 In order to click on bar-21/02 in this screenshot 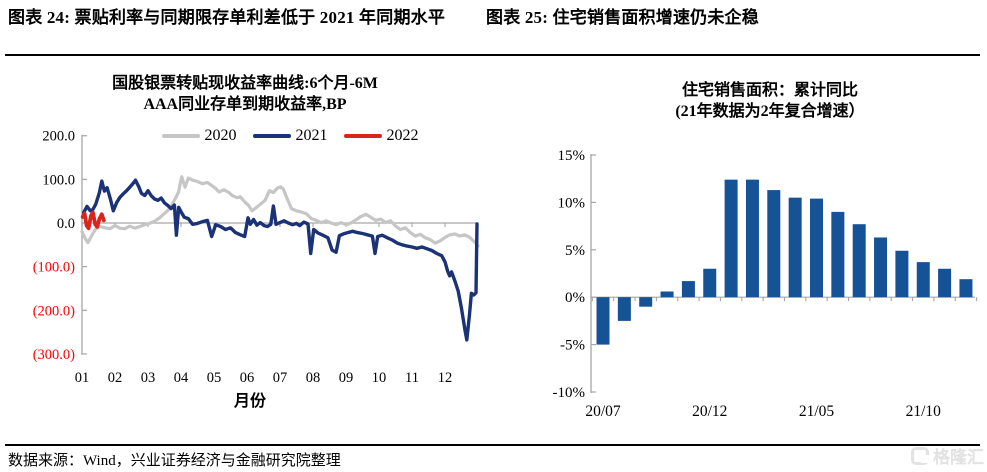, I will do `click(752, 238)`.